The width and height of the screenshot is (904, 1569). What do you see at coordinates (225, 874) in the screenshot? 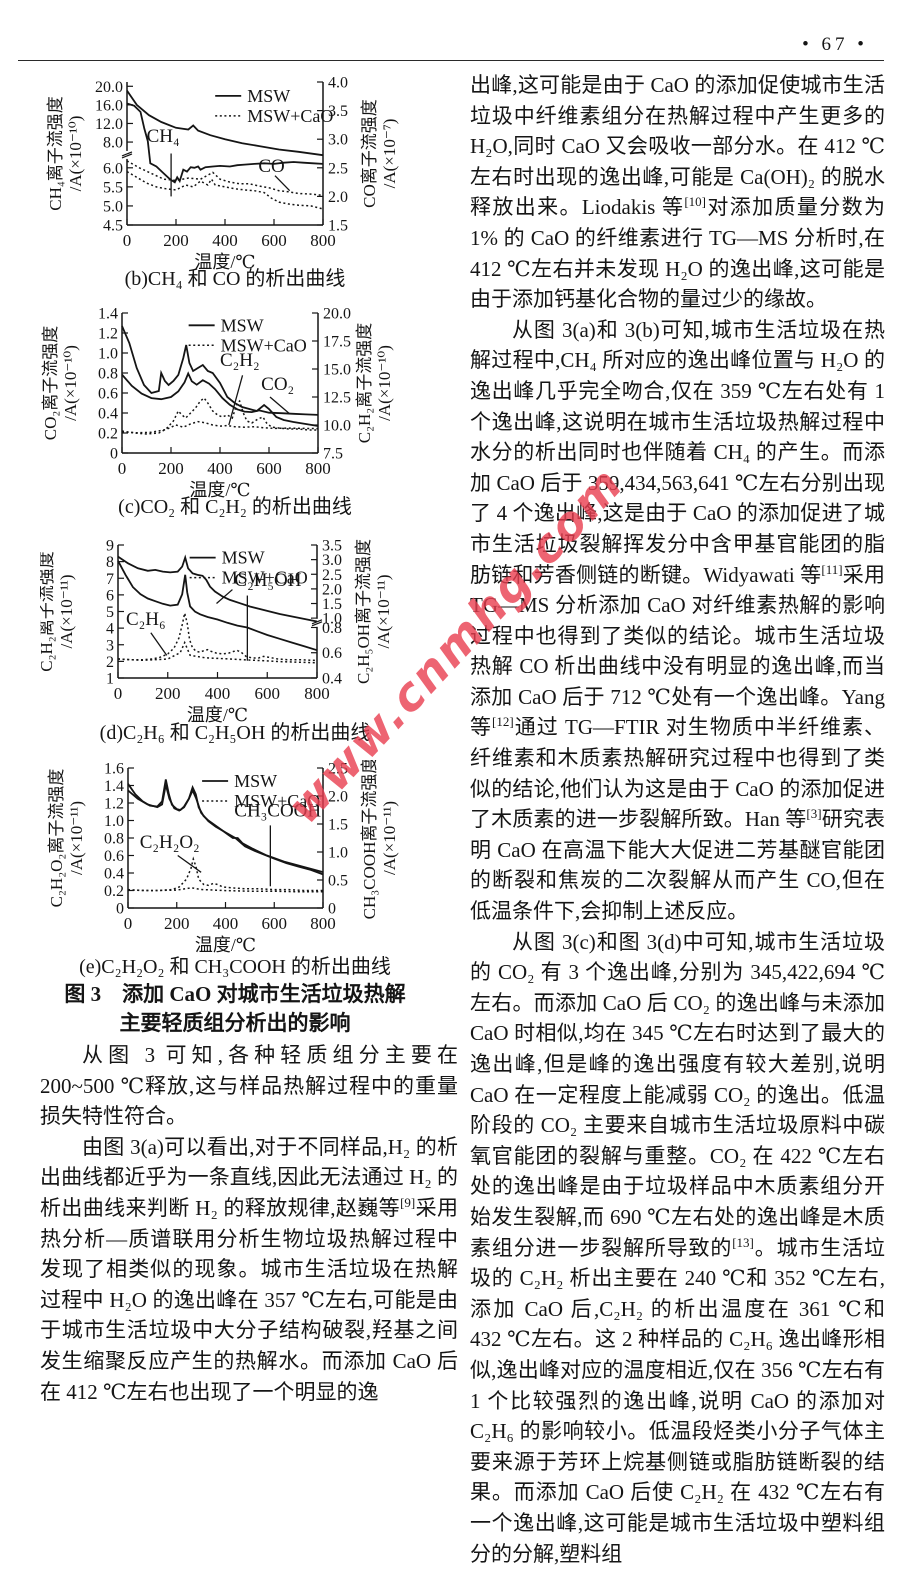
I see `series-C2H2O2-MSW+CaO` at bounding box center [225, 874].